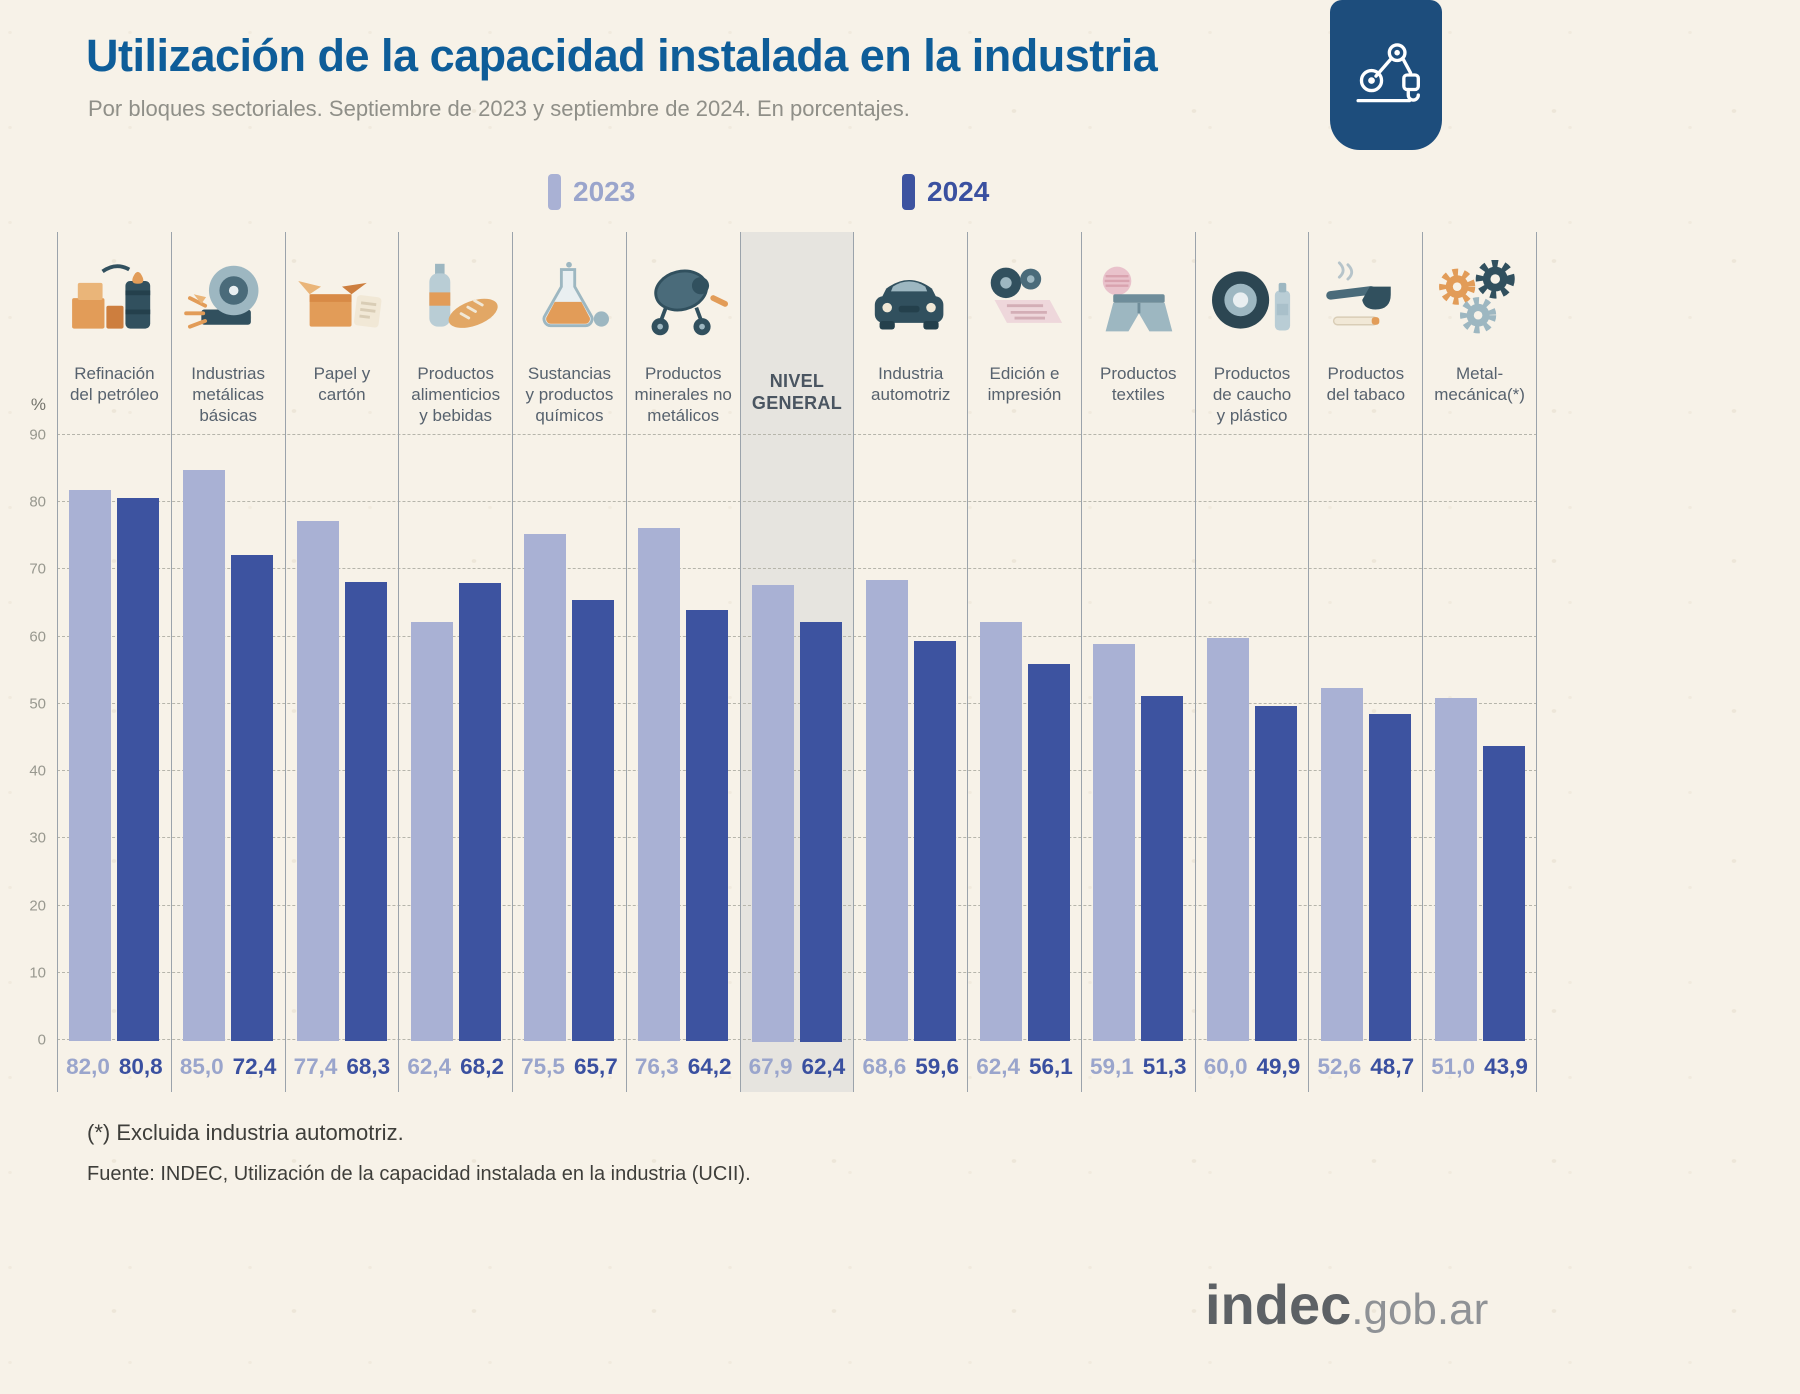 The image size is (1800, 1394). Describe the element at coordinates (456, 394) in the screenshot. I see `category-label: Productos alimenticios y bebidas` at that location.